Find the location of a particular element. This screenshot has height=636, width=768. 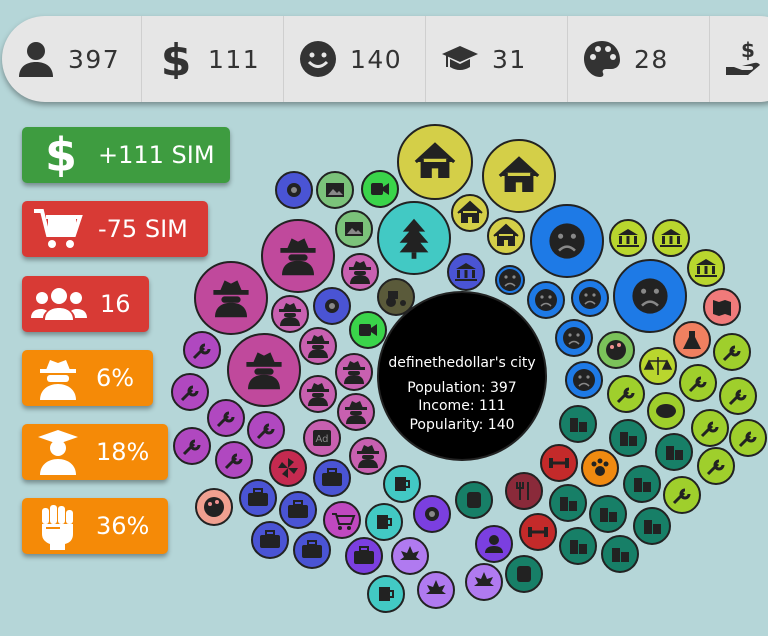

pinwheel-building is located at coordinates (288, 468).